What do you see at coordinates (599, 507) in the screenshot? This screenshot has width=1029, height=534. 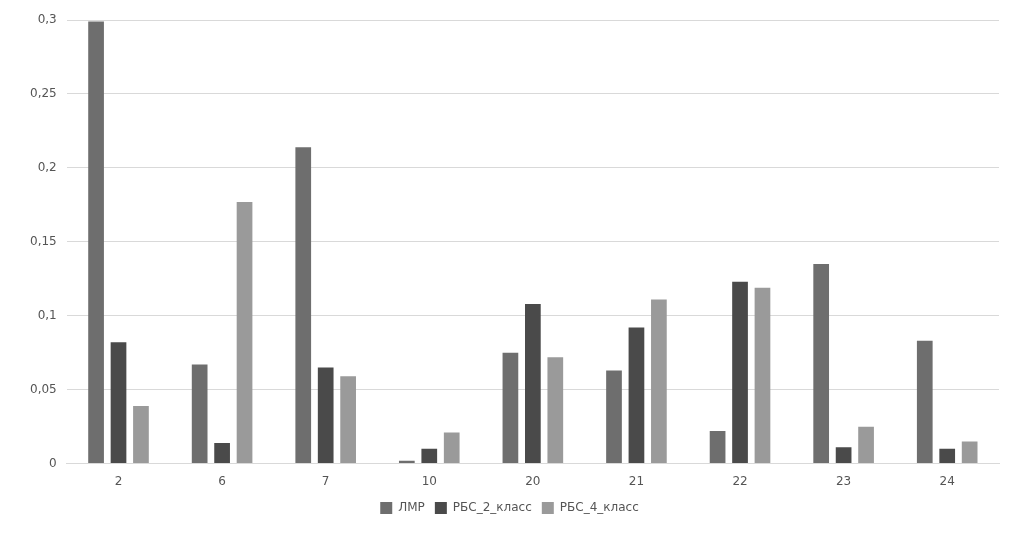 I see `legend-label: РБС_4_класс` at bounding box center [599, 507].